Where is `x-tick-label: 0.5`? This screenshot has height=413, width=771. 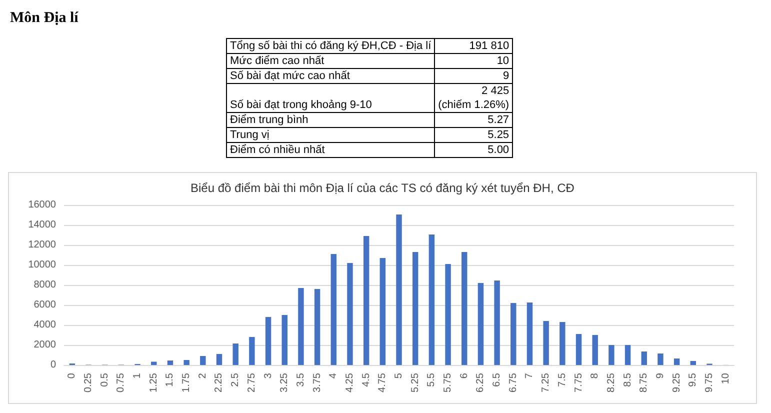
x-tick-label: 0.5 is located at coordinates (104, 379).